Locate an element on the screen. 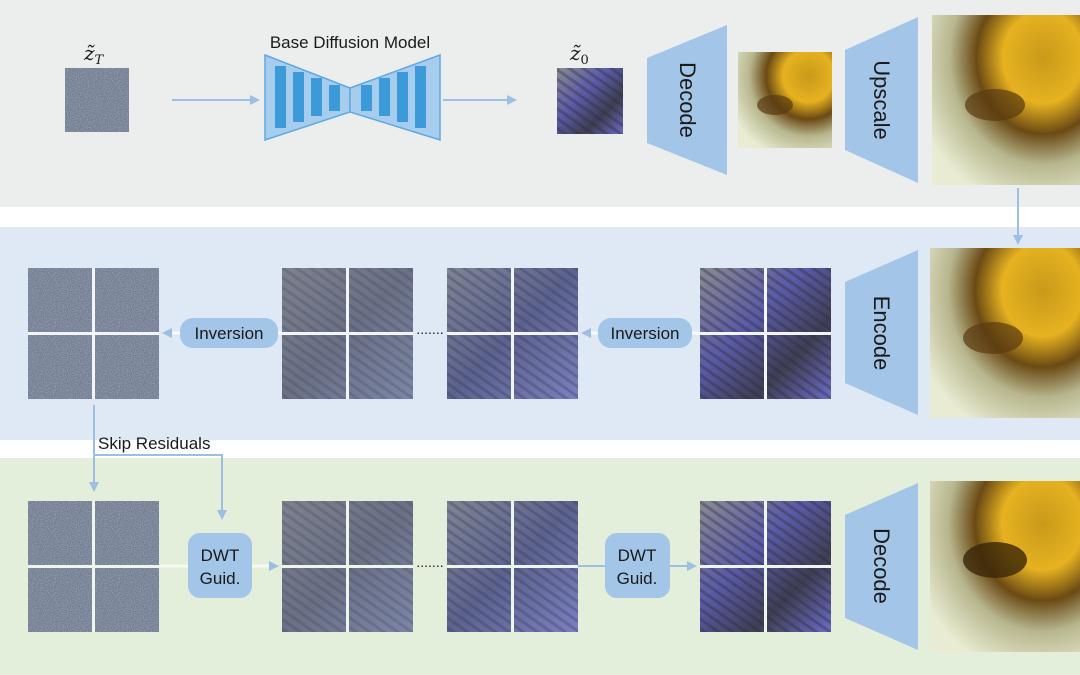 Image resolution: width=1080 pixels, height=675 pixels. decode-block-top is located at coordinates (687, 100).